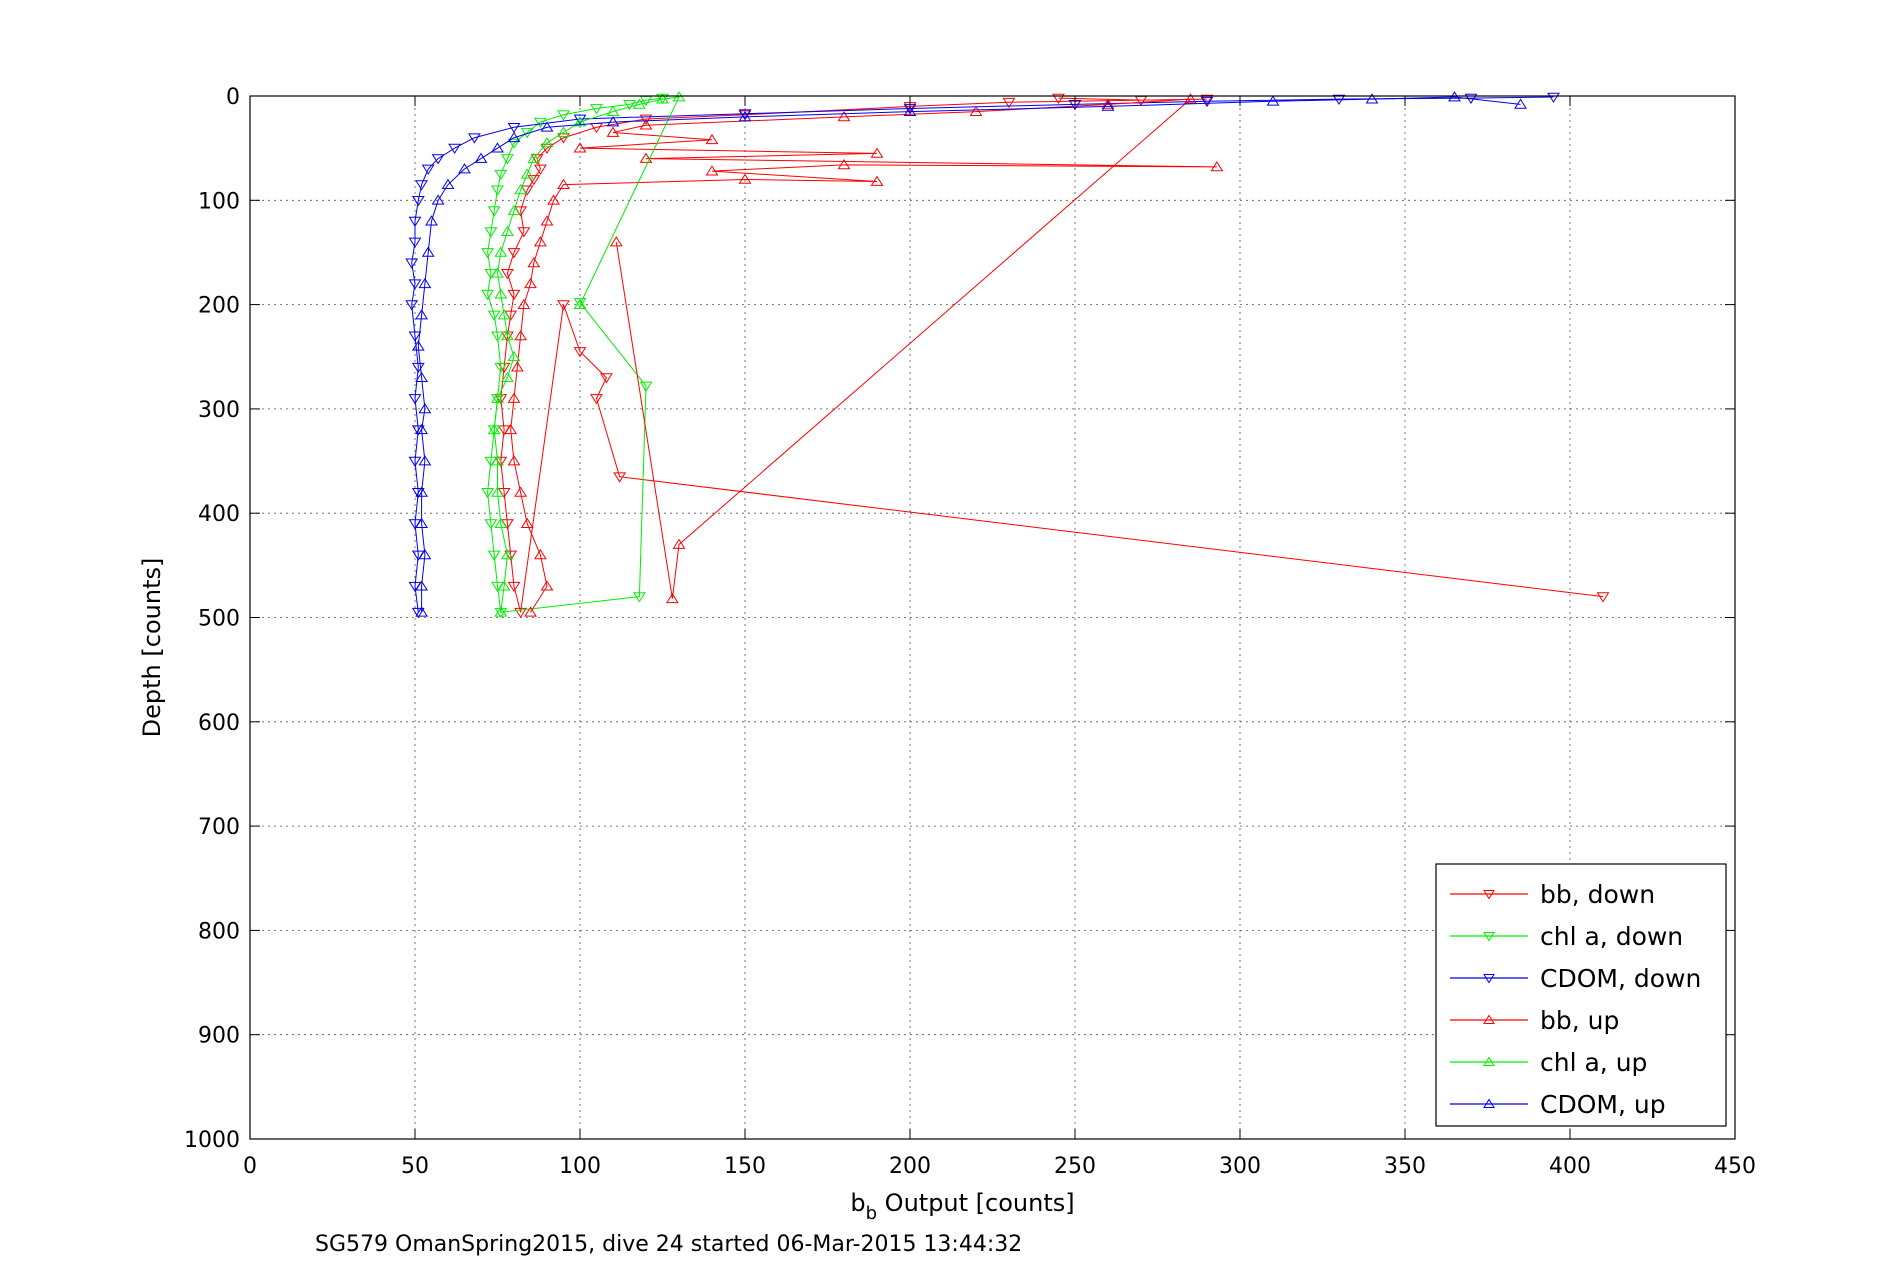 The image size is (1891, 1262). I want to click on x-tick-label: 450, so click(1735, 1166).